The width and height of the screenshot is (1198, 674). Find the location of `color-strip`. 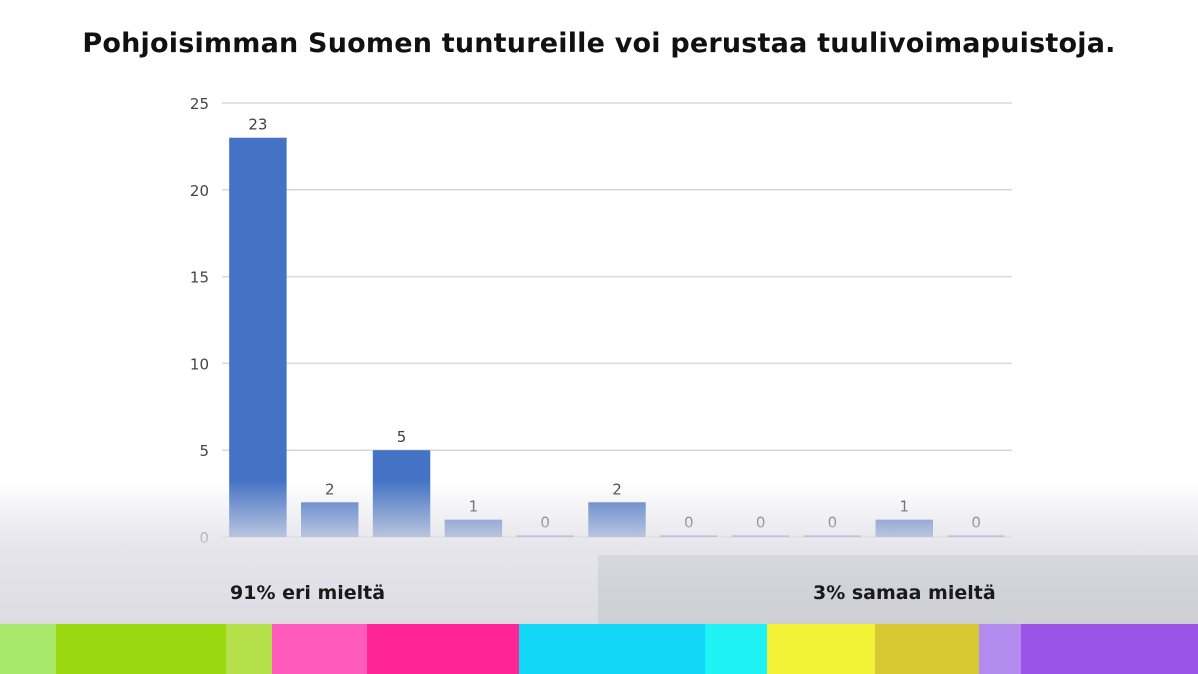

color-strip is located at coordinates (599, 649).